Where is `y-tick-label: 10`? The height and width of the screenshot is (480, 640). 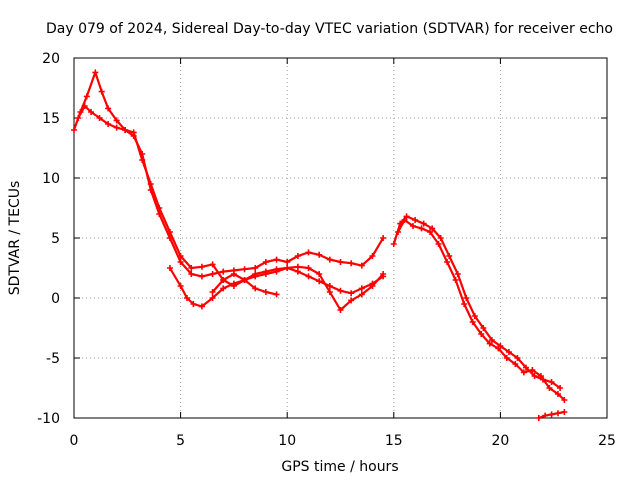 y-tick-label: 10 is located at coordinates (51, 179).